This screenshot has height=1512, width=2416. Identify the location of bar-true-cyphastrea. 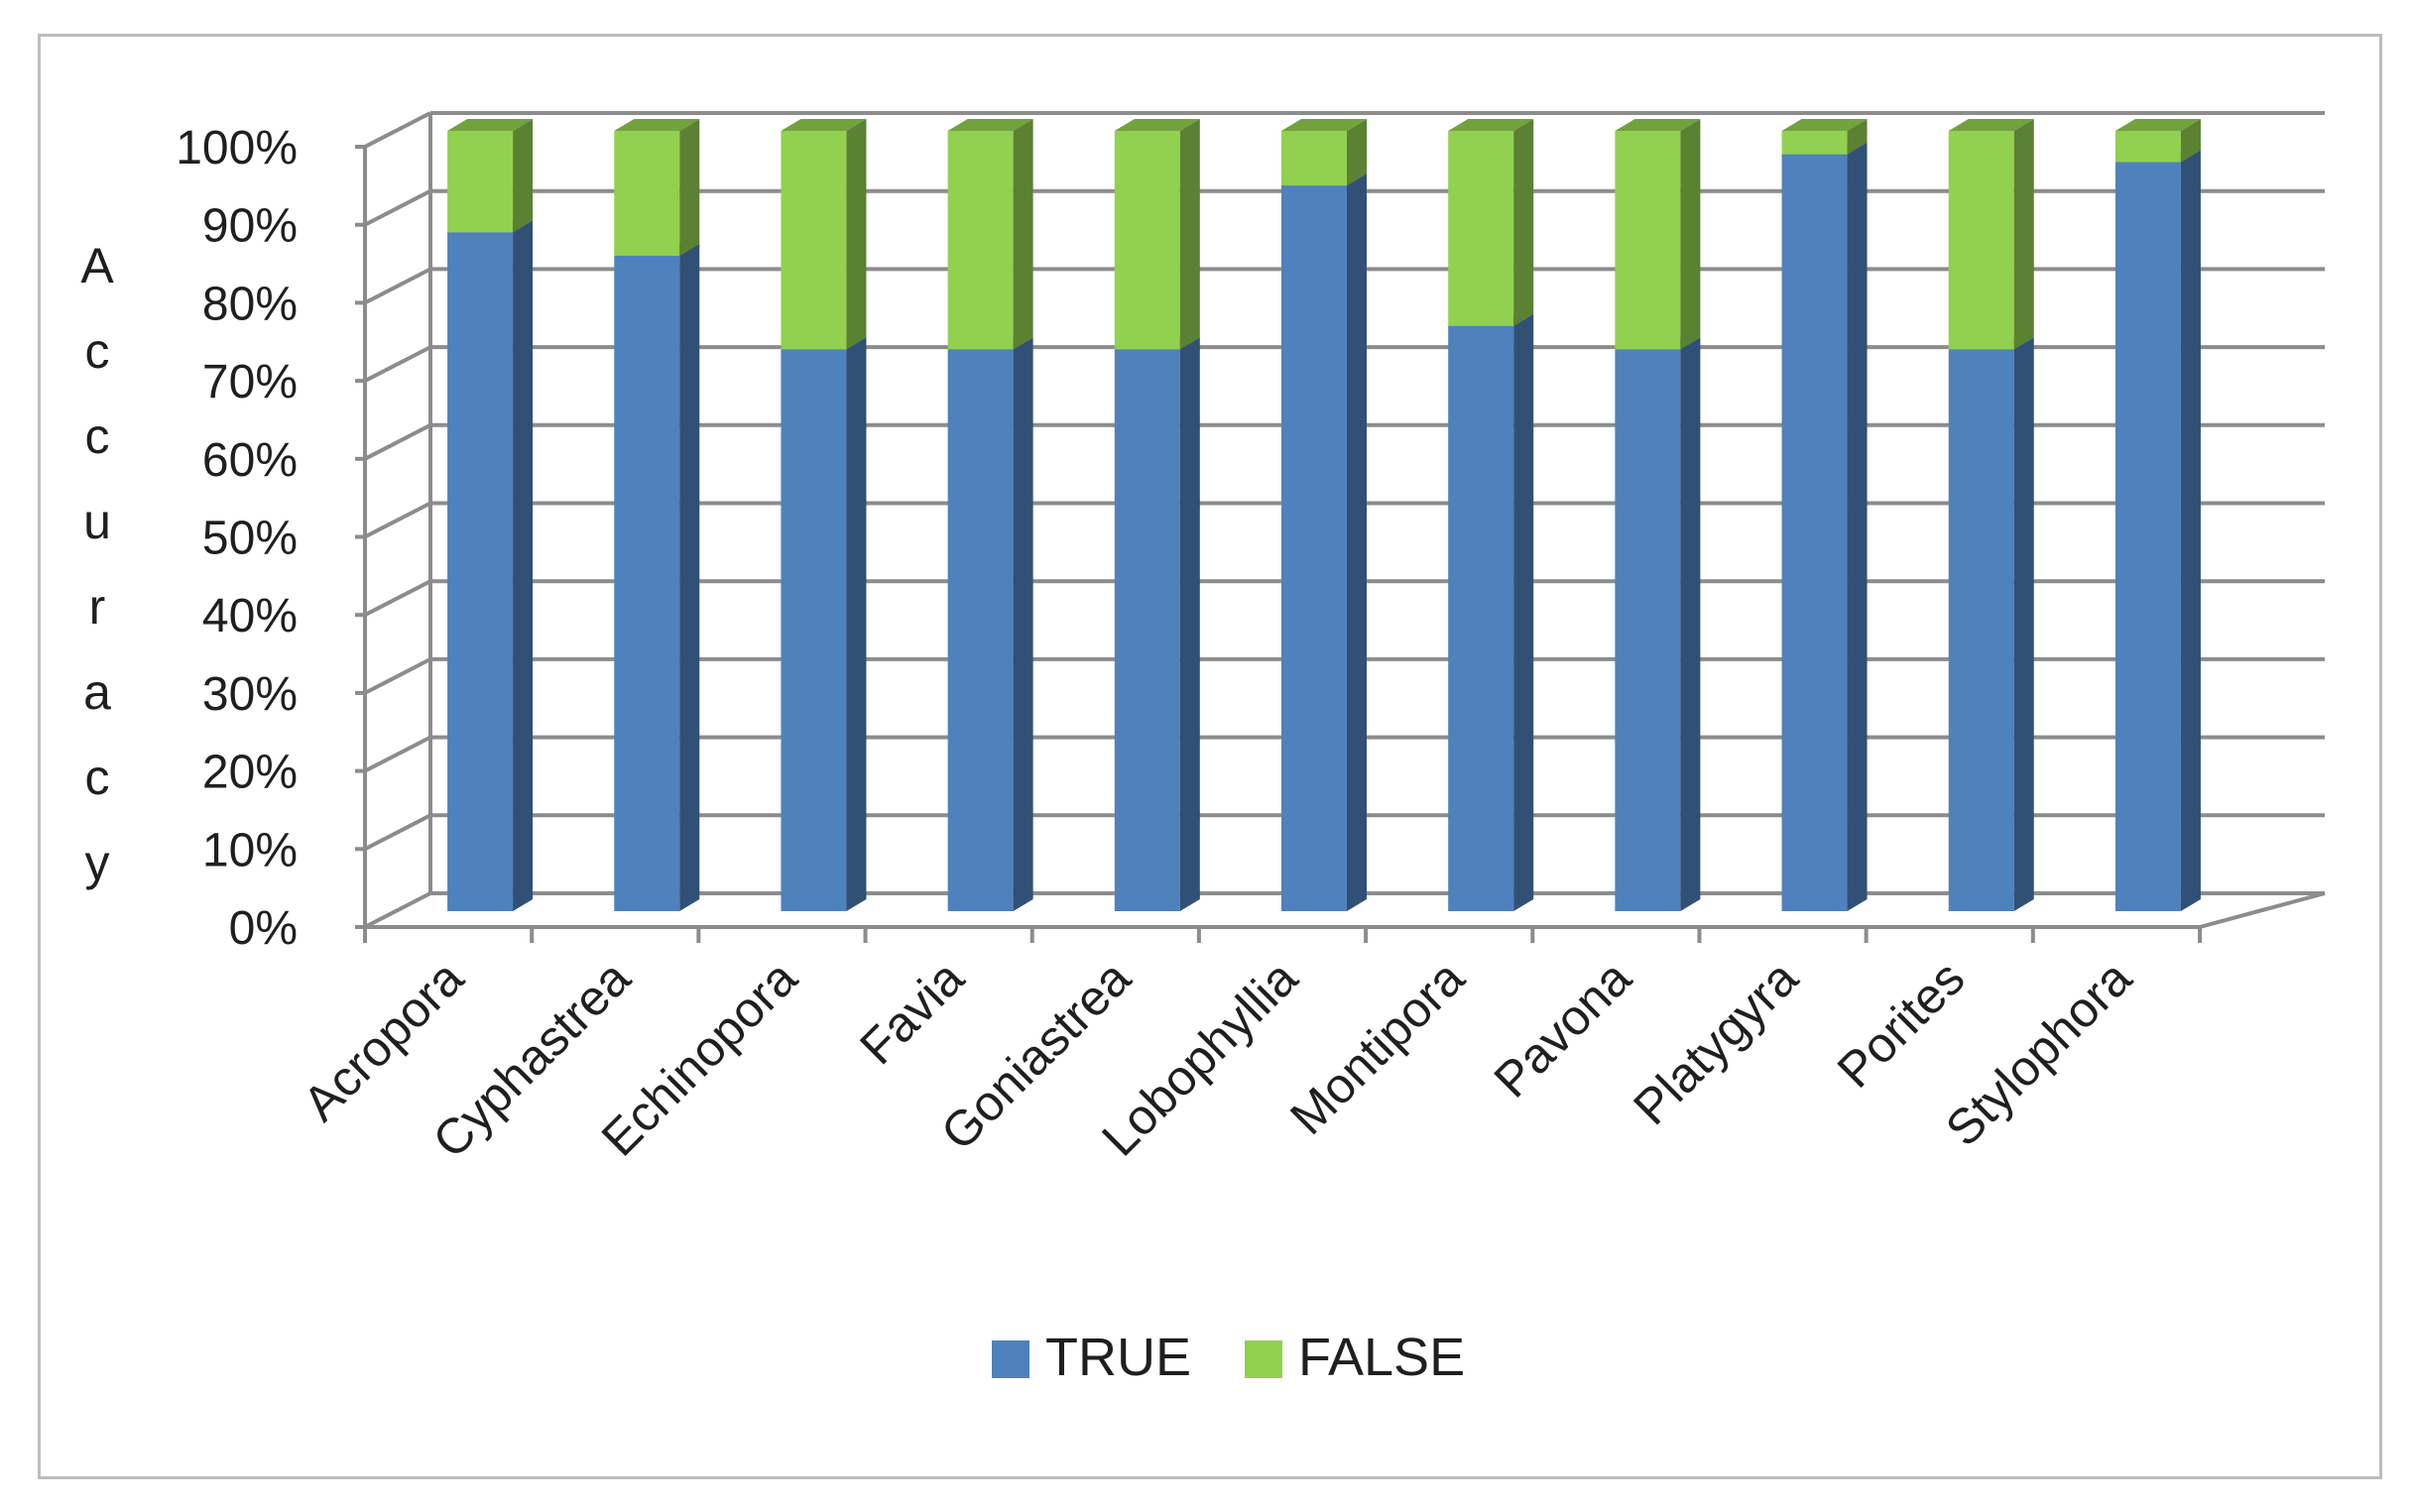
(657, 577).